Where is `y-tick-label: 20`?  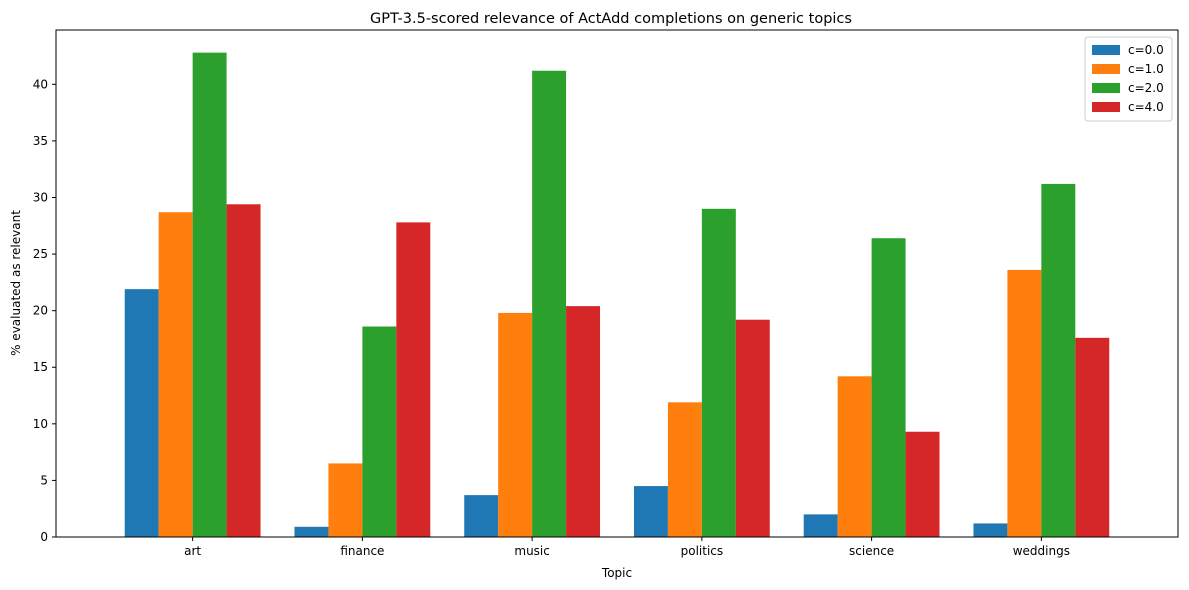
y-tick-label: 20 is located at coordinates (40, 311).